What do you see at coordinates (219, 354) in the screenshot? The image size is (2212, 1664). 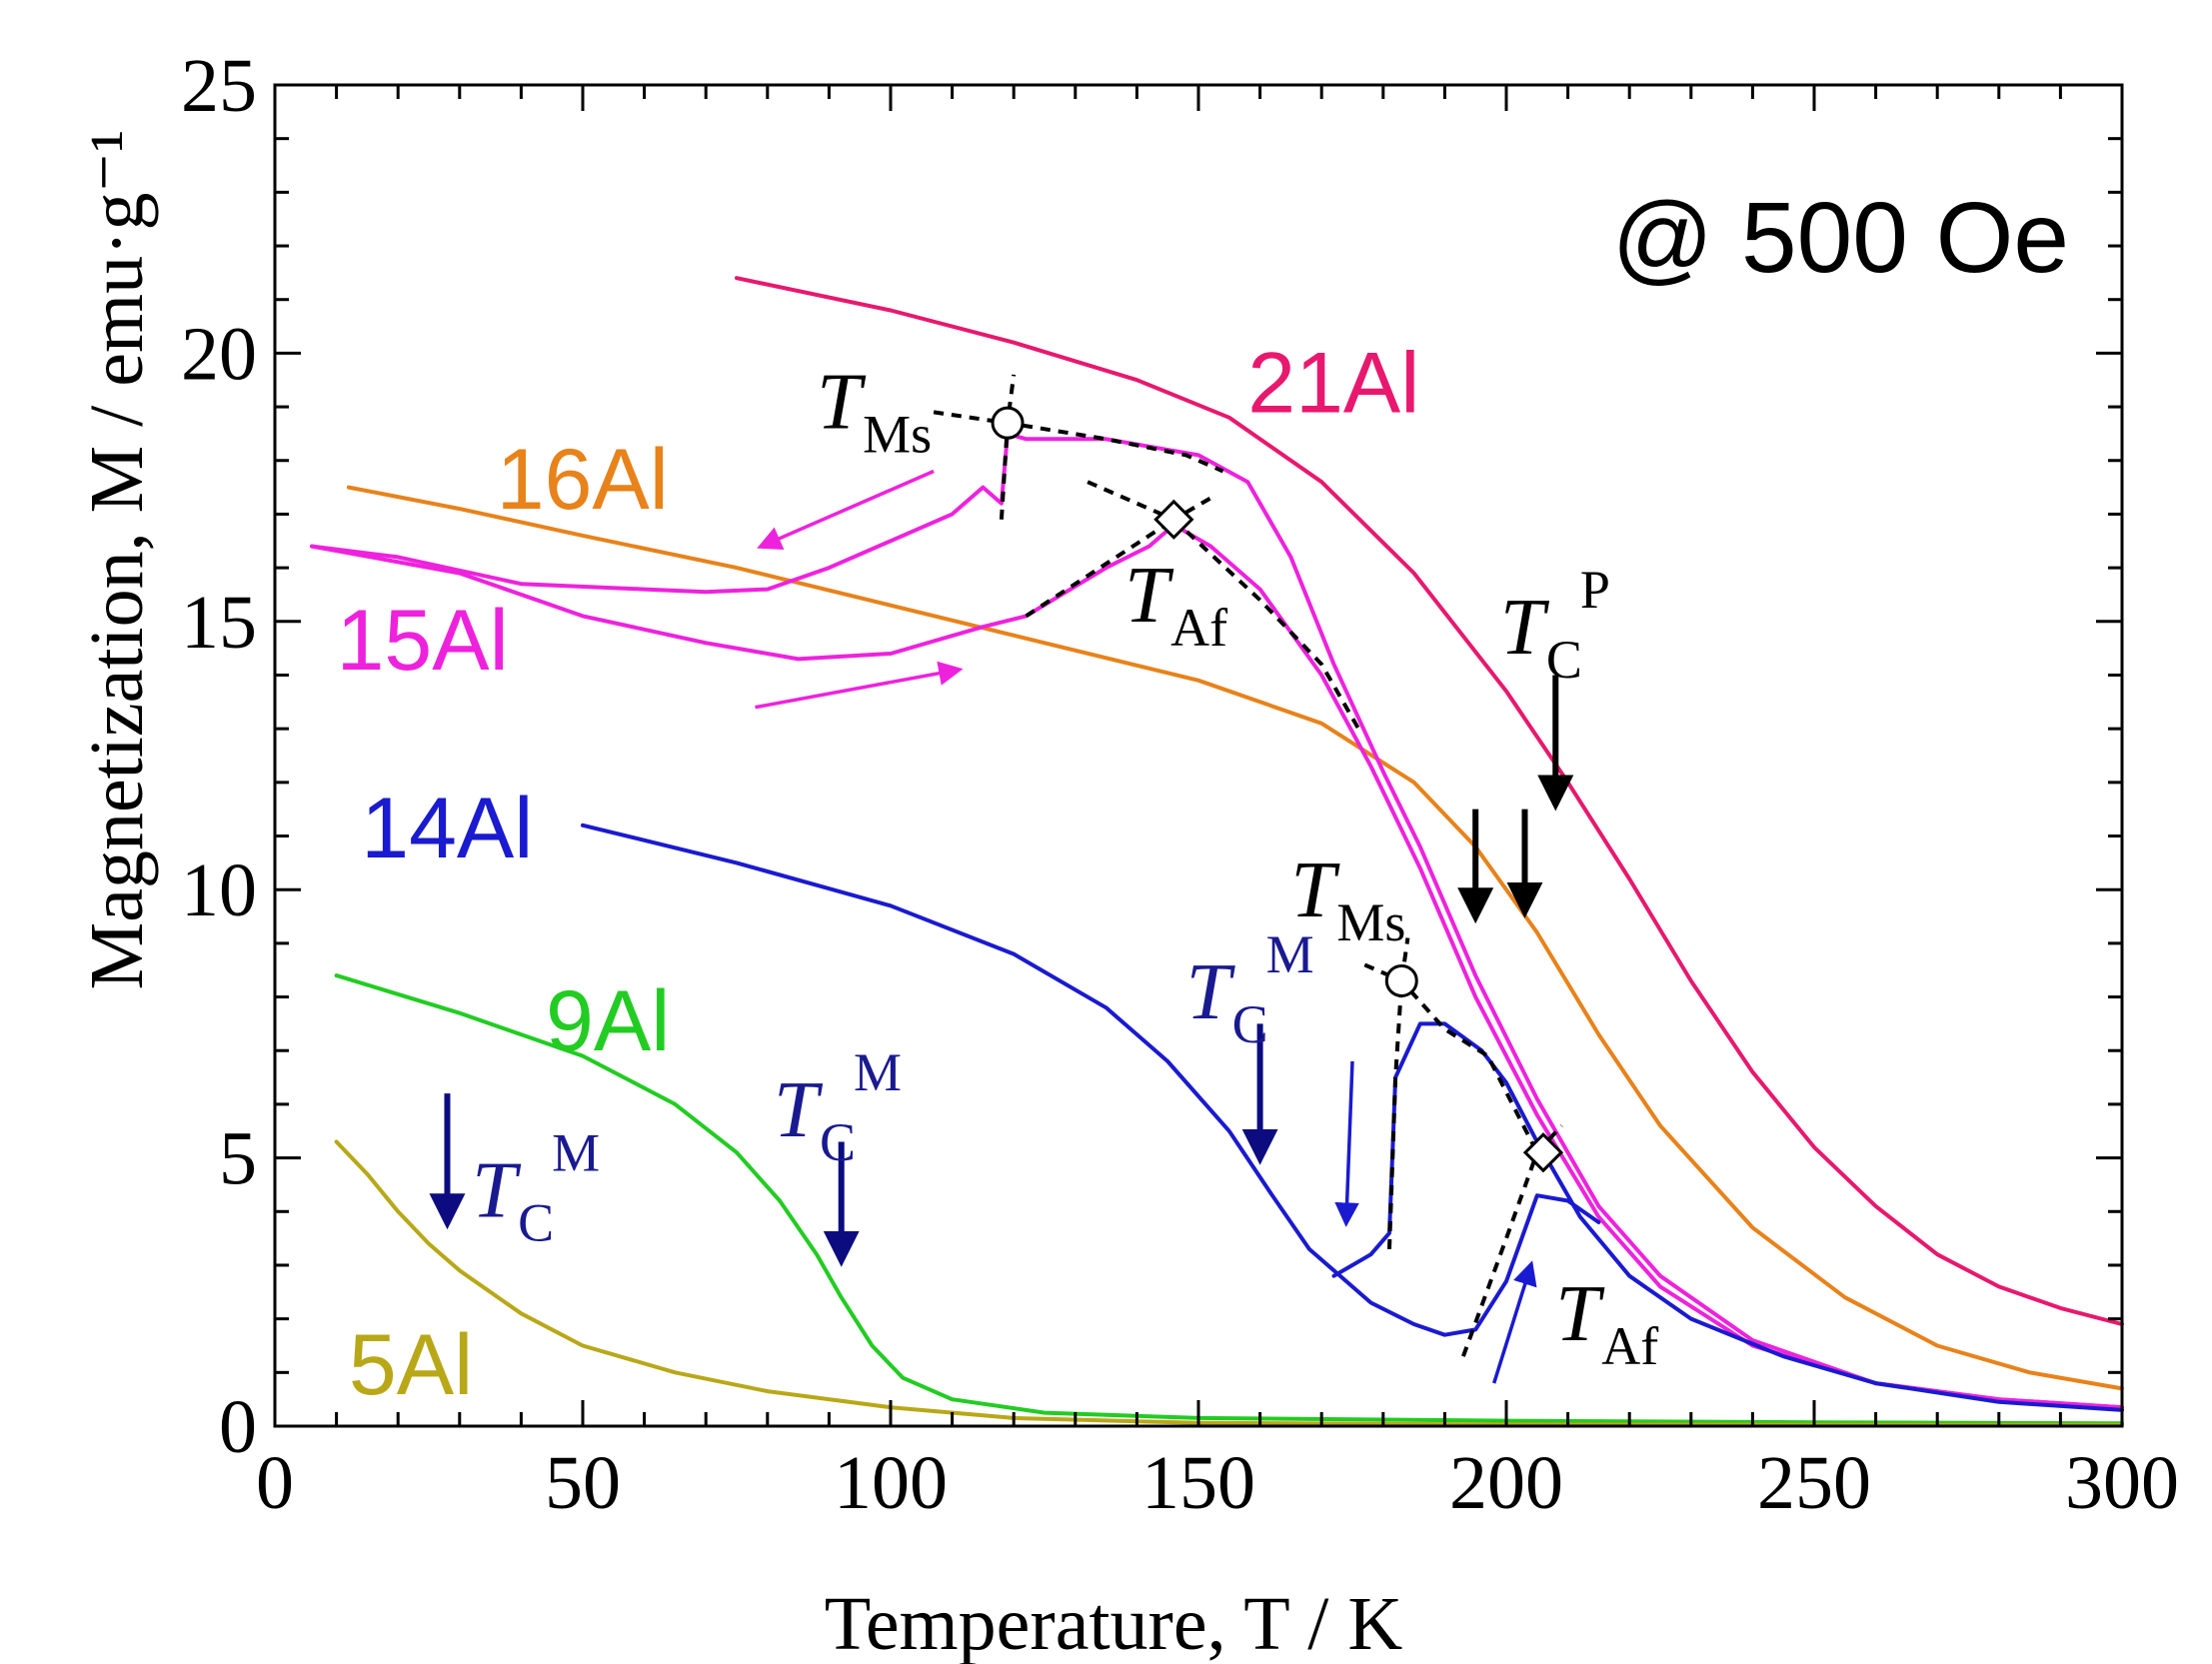 I see `y-tick-label: 20` at bounding box center [219, 354].